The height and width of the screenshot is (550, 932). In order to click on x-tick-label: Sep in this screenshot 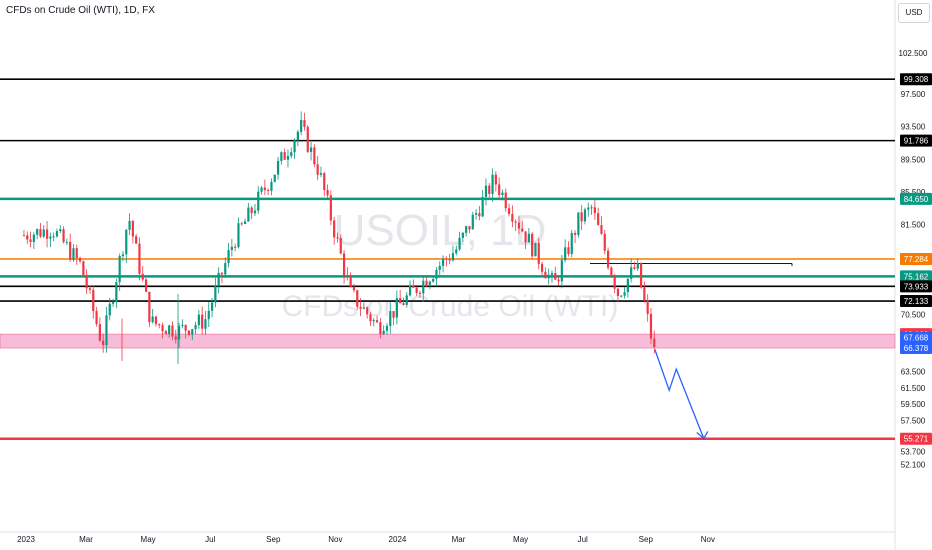, I will do `click(646, 539)`.